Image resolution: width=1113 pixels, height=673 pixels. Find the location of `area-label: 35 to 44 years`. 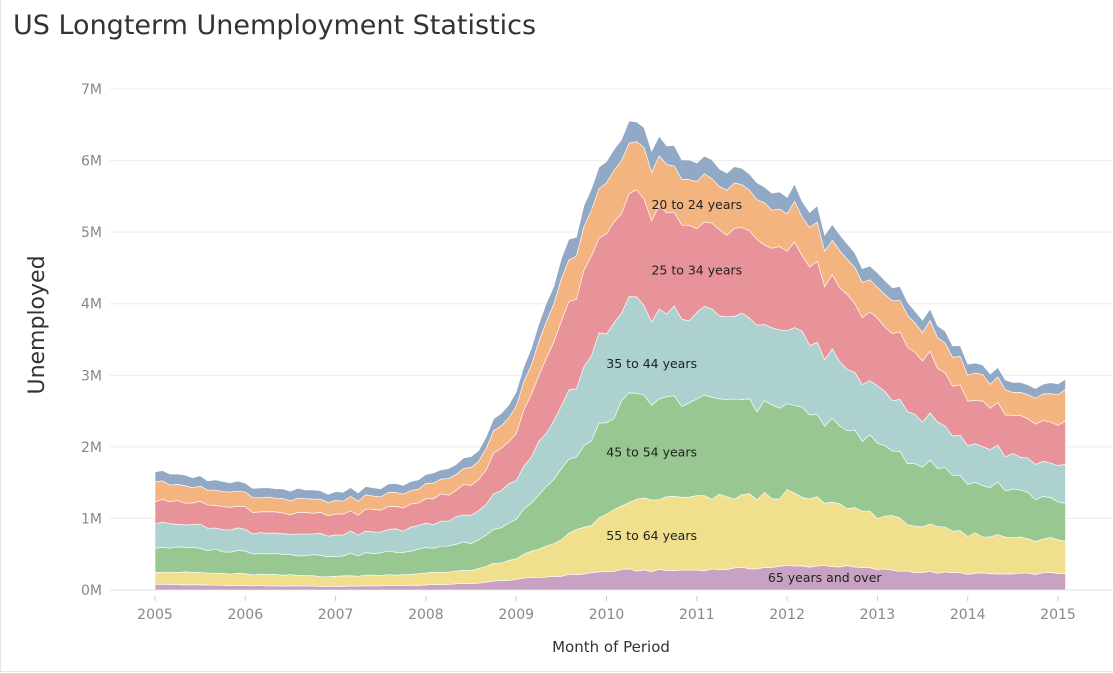

area-label: 35 to 44 years is located at coordinates (651, 363).